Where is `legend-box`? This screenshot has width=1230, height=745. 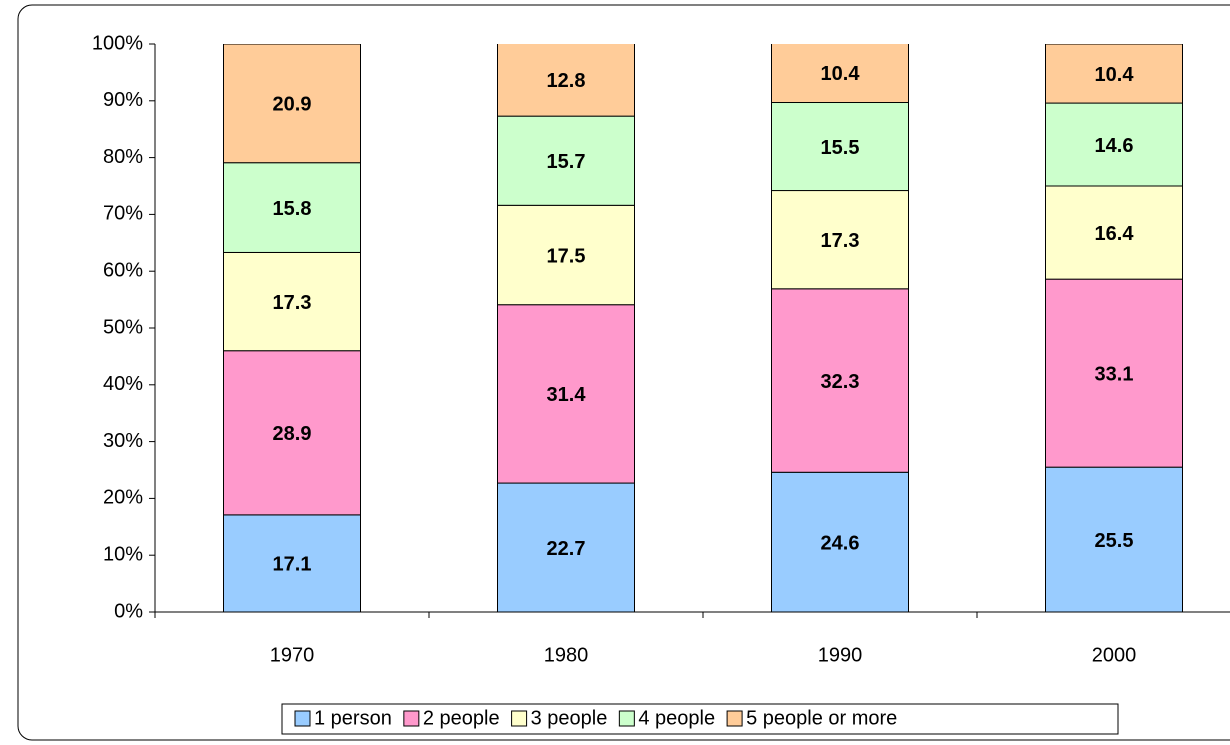 legend-box is located at coordinates (700, 719).